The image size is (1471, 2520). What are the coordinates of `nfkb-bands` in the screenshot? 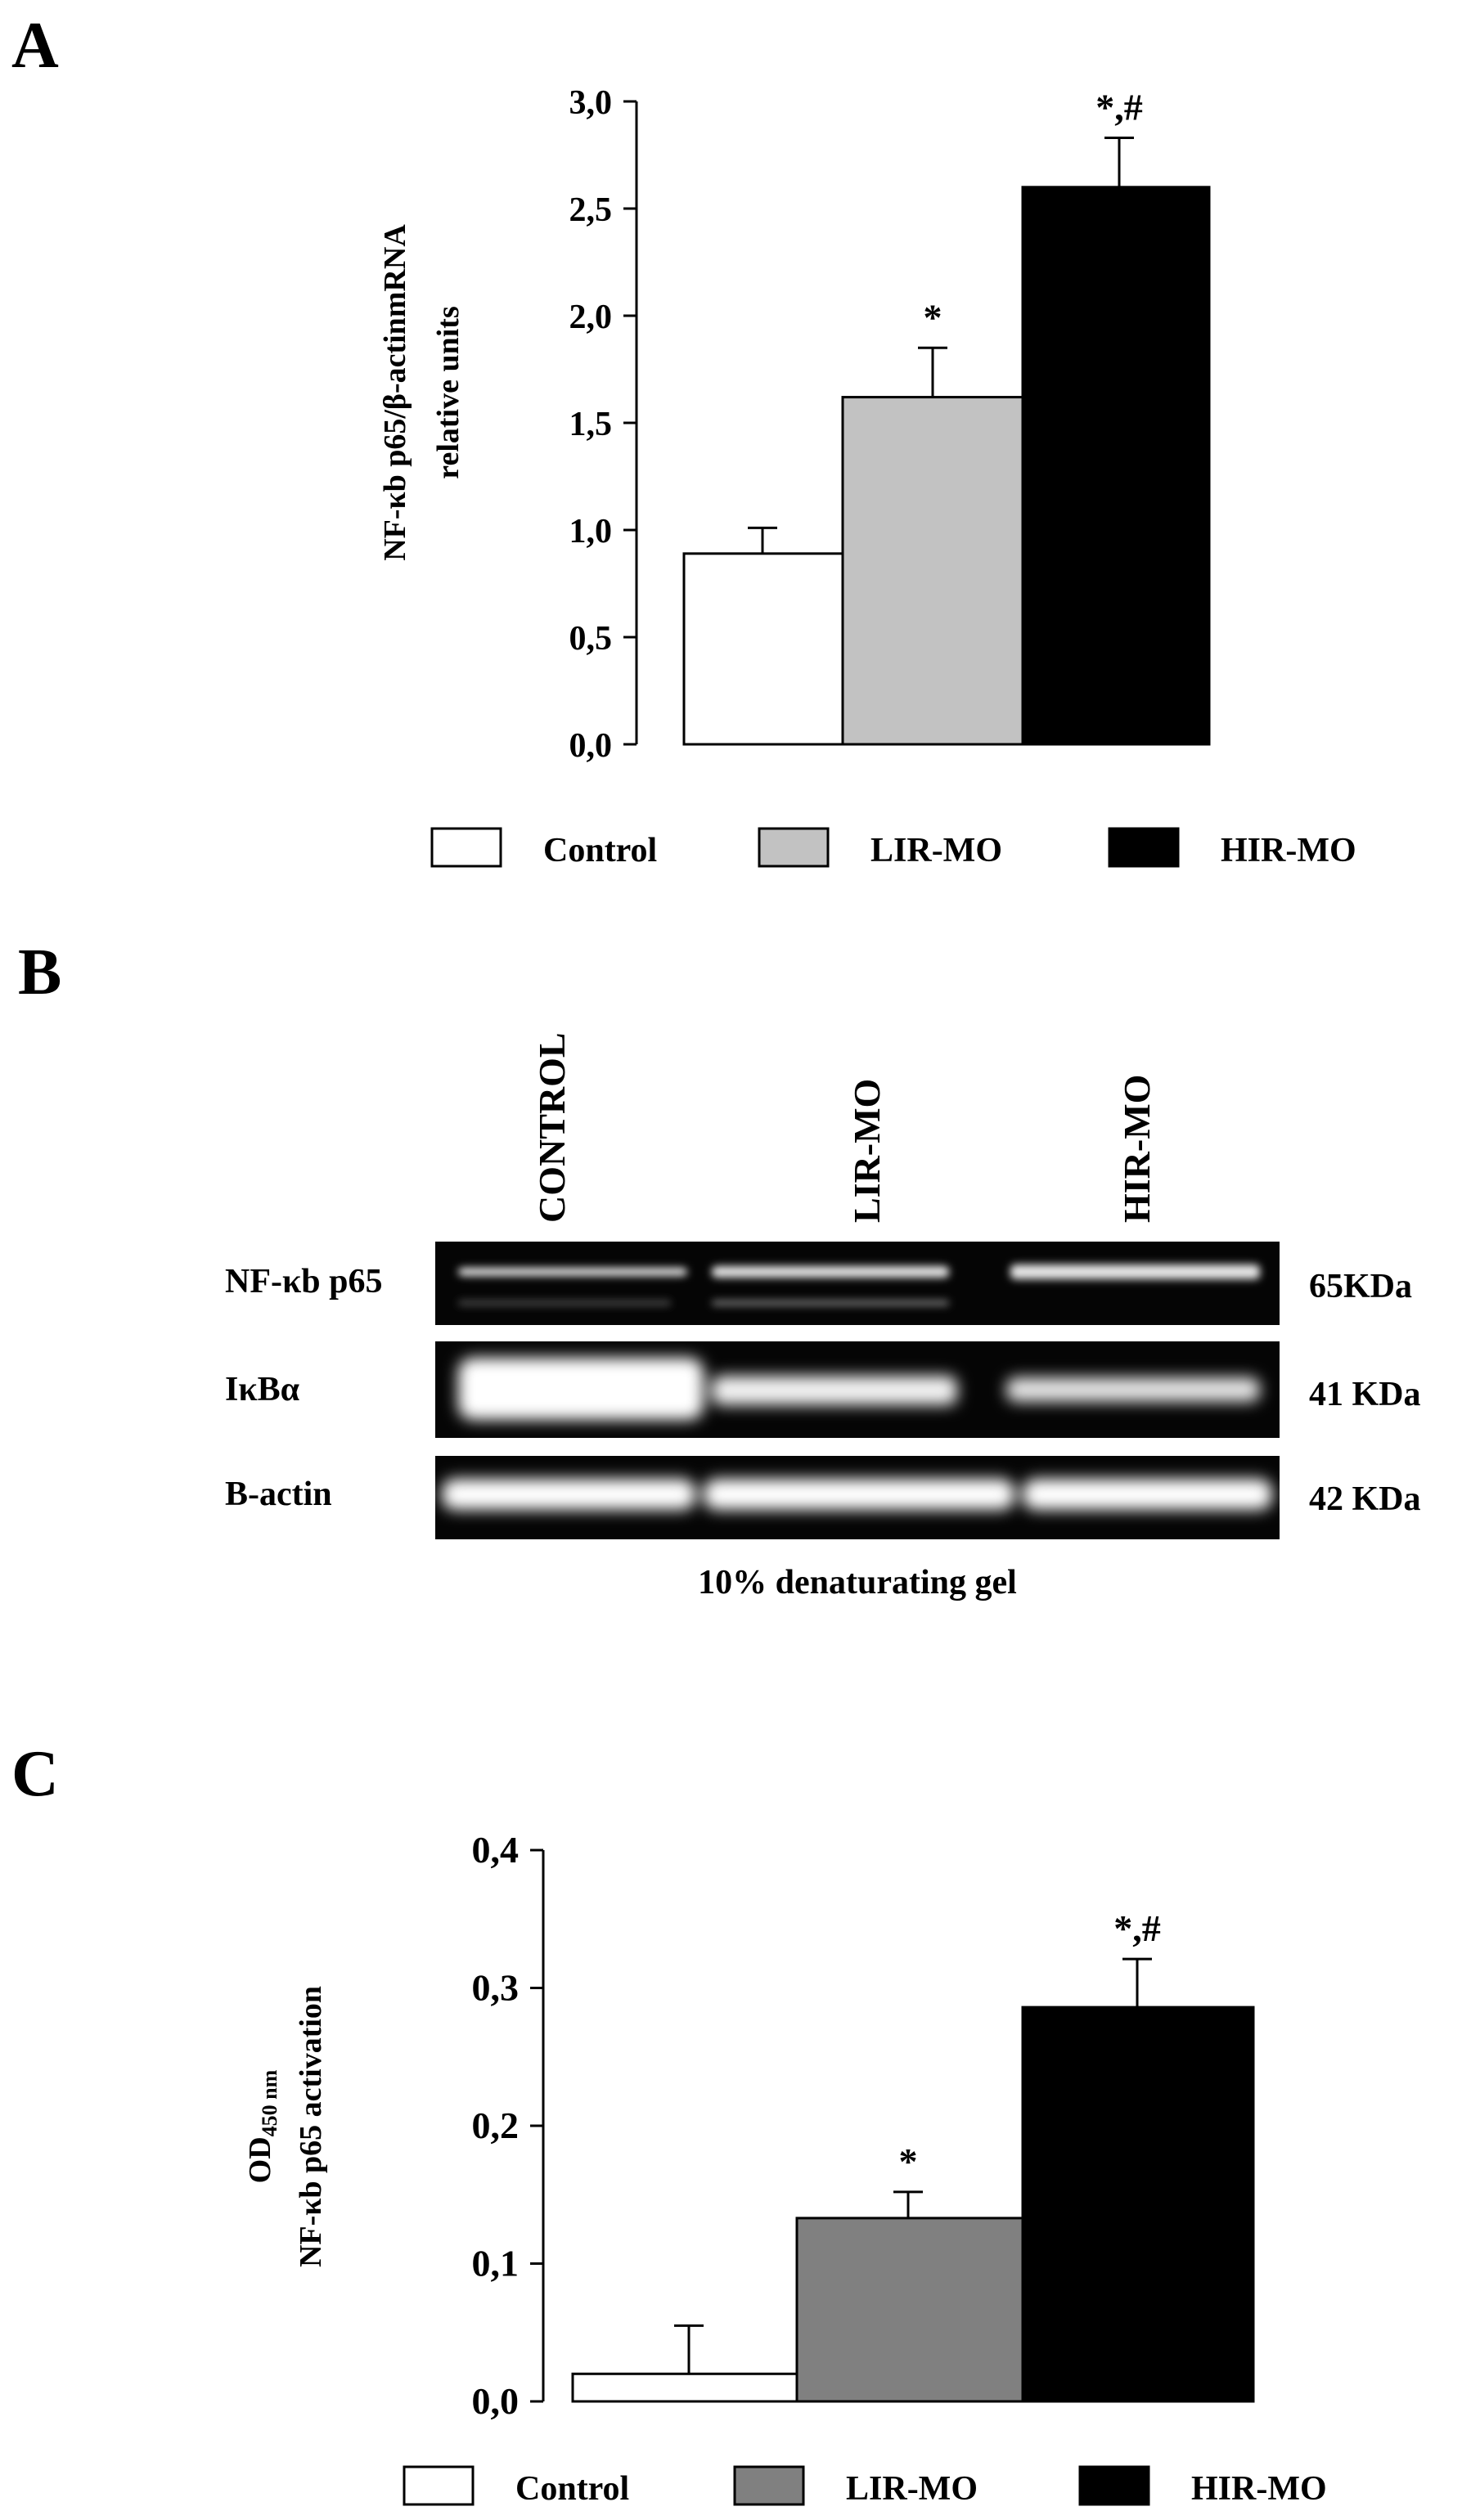 It's located at (859, 1285).